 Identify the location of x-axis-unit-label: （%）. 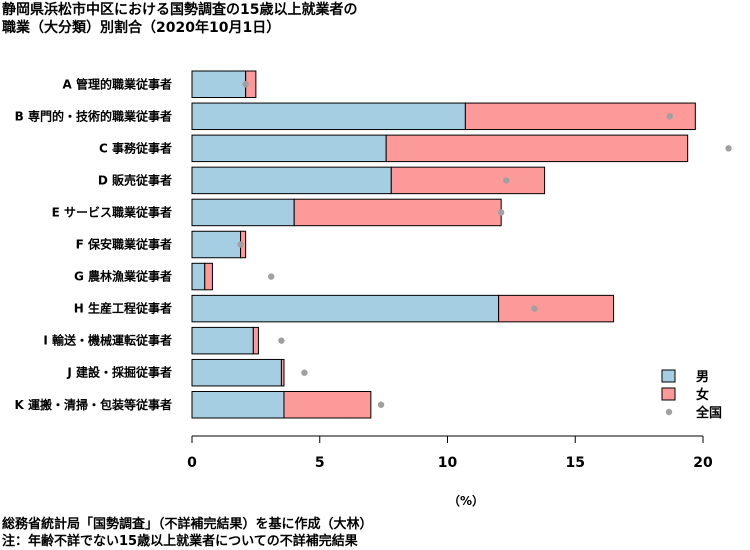
(466, 501).